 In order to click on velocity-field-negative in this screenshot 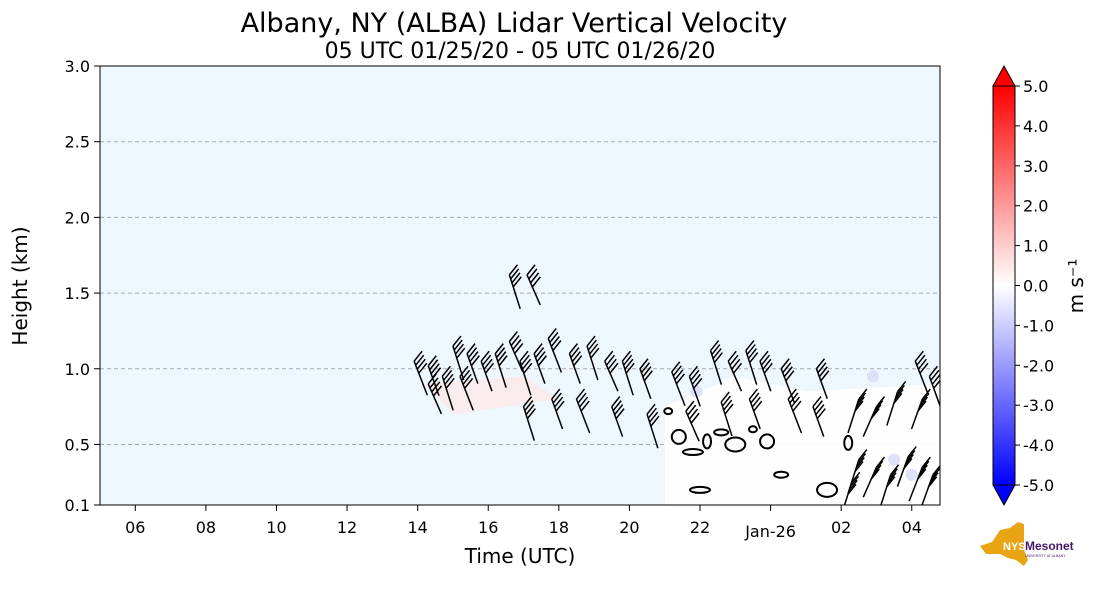, I will do `click(911, 474)`.